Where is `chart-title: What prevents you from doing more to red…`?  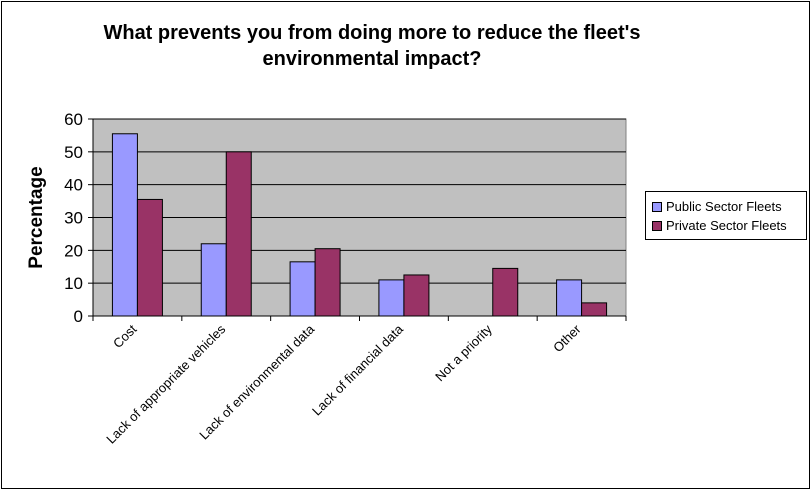 chart-title: What prevents you from doing more to red… is located at coordinates (372, 46).